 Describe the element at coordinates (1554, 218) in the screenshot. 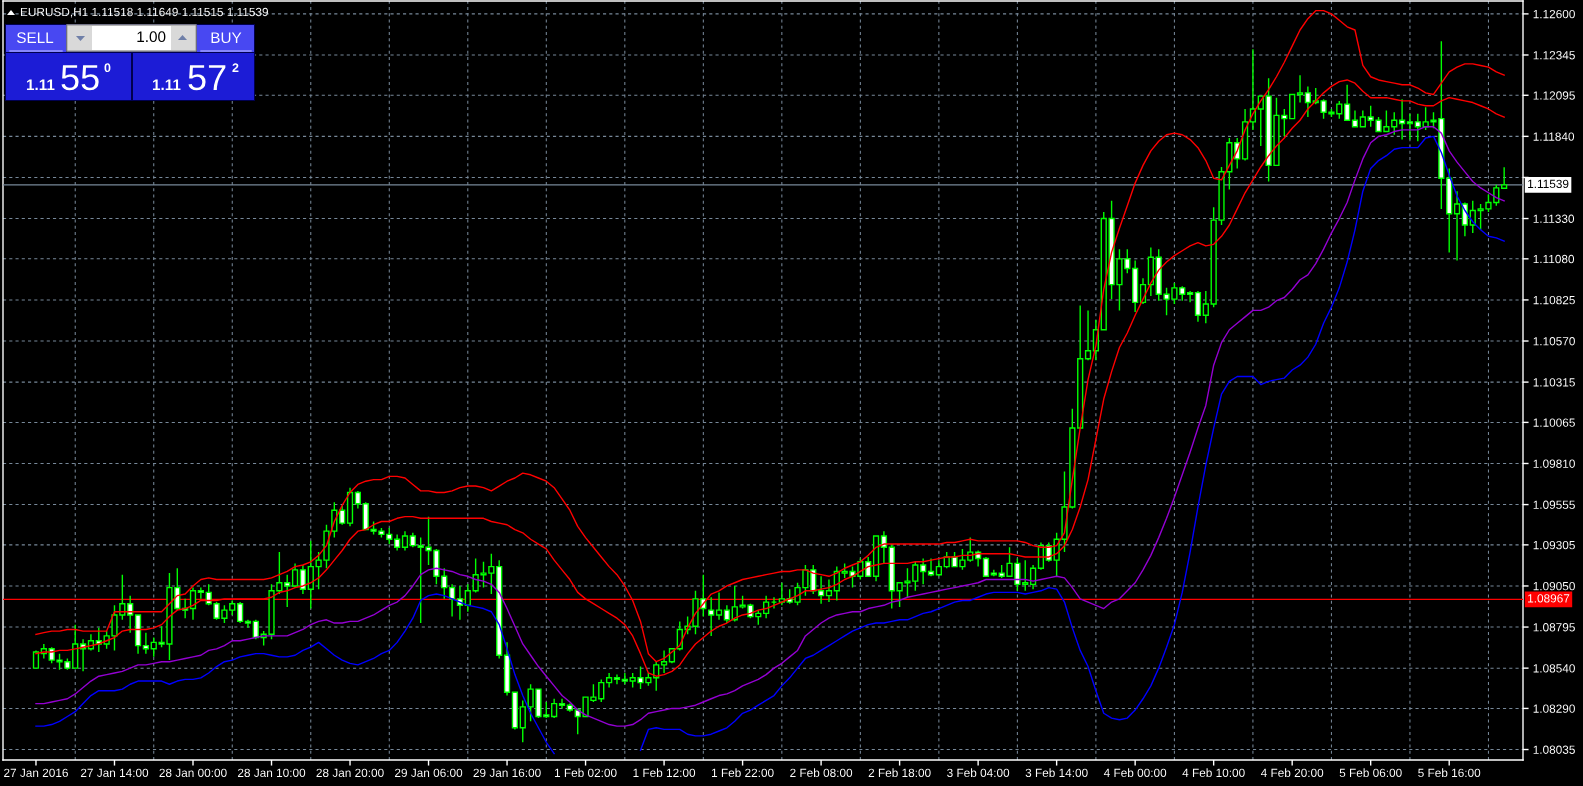

I see `y-tick-label: 1.11330` at that location.